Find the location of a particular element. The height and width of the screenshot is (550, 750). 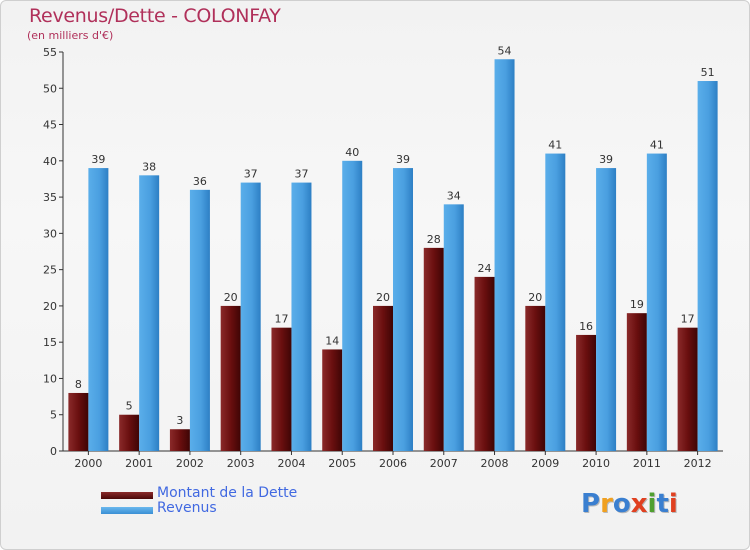

revenus-bar-value-label: 51 is located at coordinates (708, 72).